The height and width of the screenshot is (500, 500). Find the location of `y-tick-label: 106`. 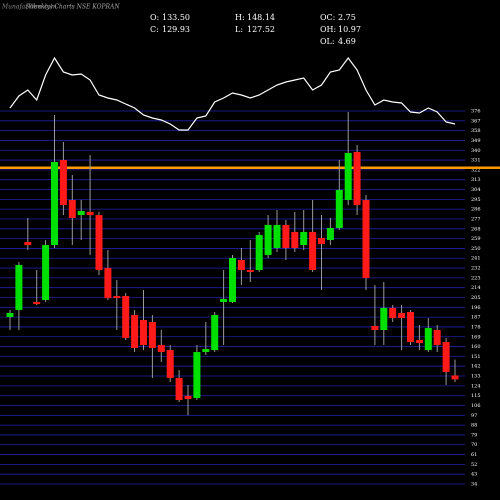

y-tick-label: 106 is located at coordinates (476, 406).